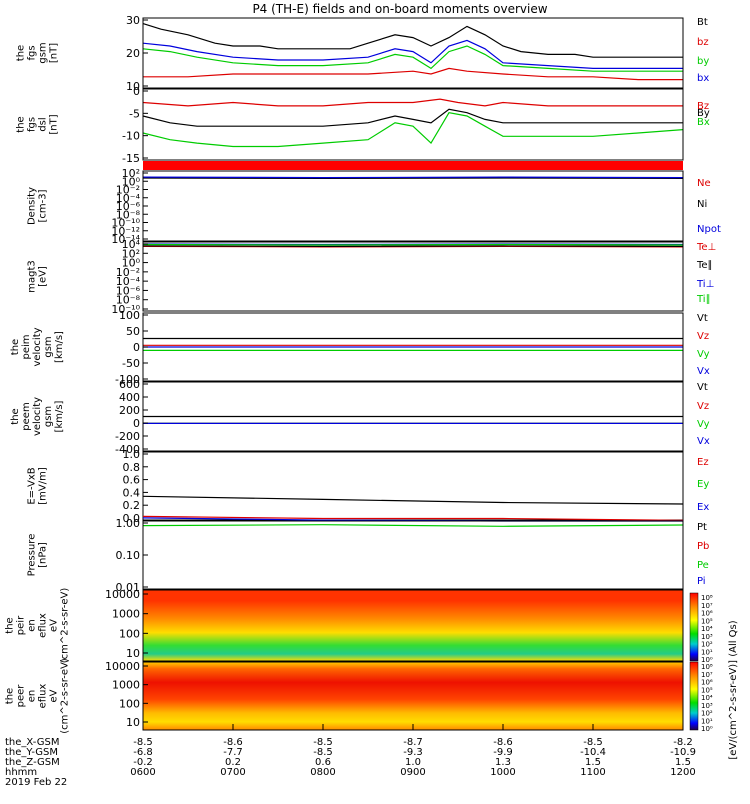  What do you see at coordinates (132, 467) in the screenshot?
I see `y-tick-label: 0.8` at bounding box center [132, 467].